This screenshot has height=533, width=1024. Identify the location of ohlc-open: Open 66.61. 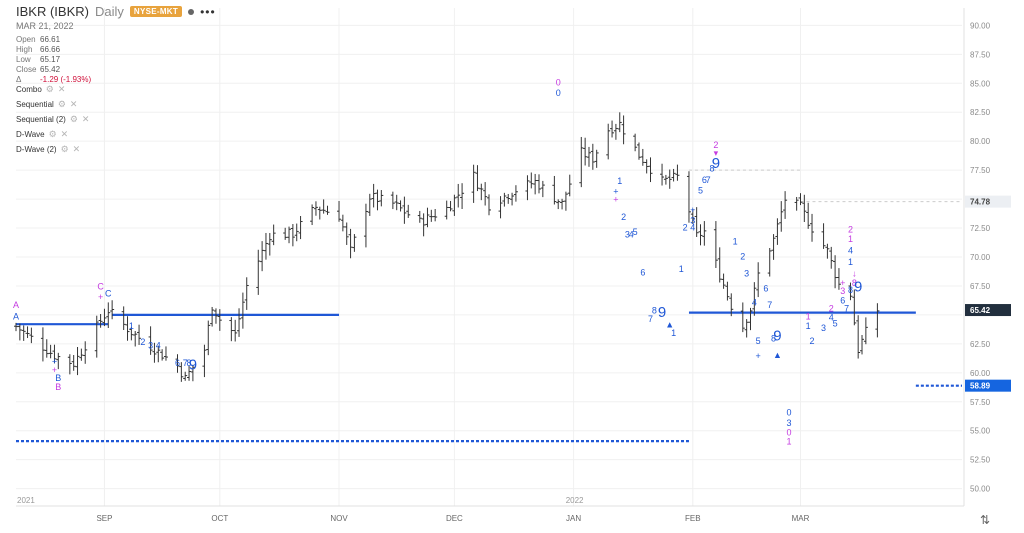
(38, 39).